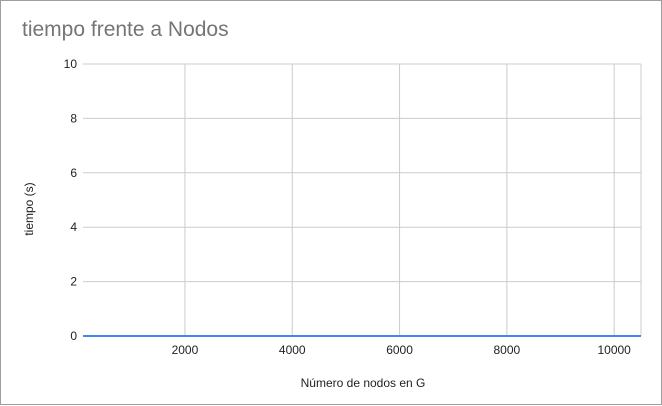 This screenshot has width=662, height=406. Describe the element at coordinates (363, 383) in the screenshot. I see `x-axis-title: Número de nodos en G` at that location.